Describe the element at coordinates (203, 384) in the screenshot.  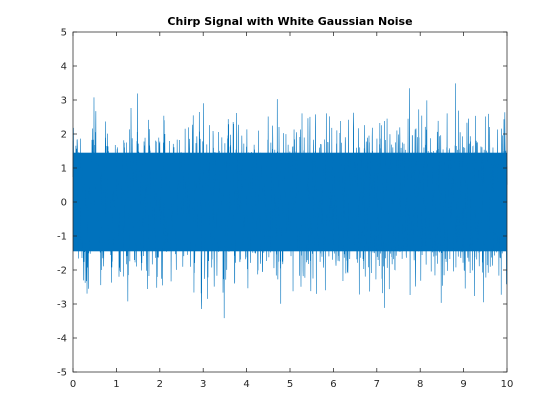
I see `x-tick-label: 3` at that location.